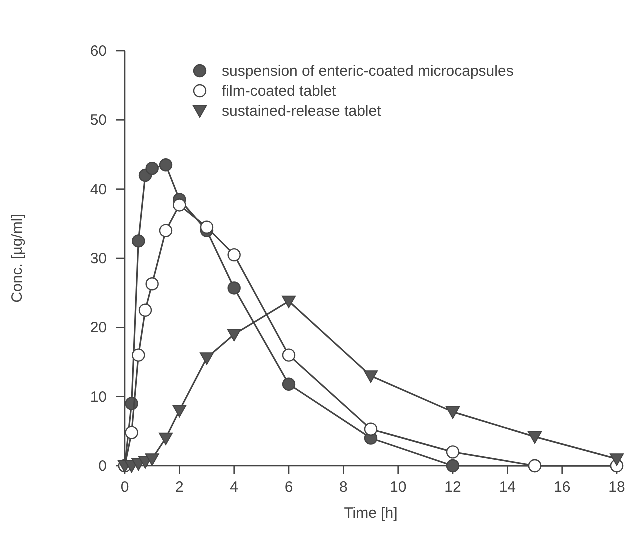 The width and height of the screenshot is (628, 538). Describe the element at coordinates (453, 487) in the screenshot. I see `x-tick-label: 12` at that location.